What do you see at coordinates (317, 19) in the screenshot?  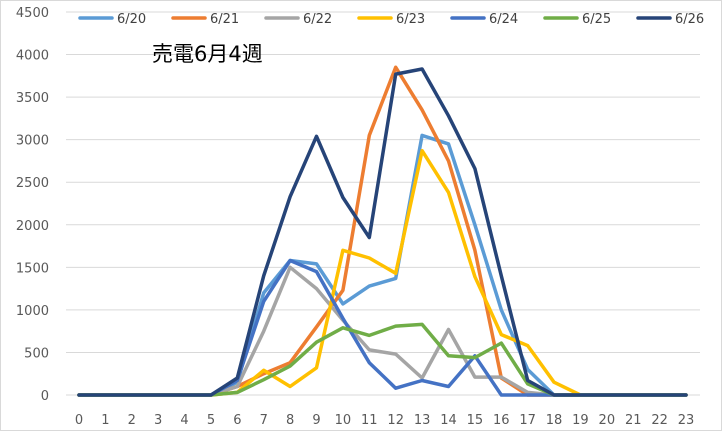 I see `legend-label: 6/22` at bounding box center [317, 19].